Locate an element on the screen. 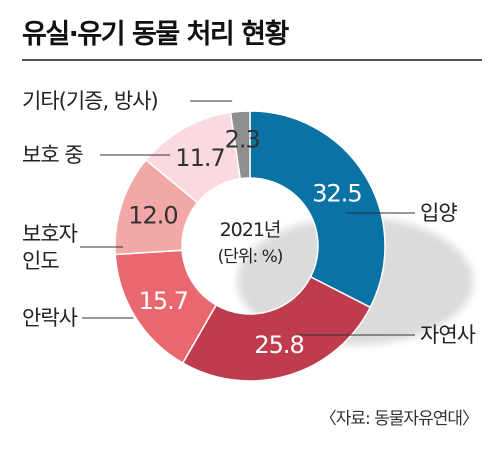 Image resolution: width=500 pixels, height=449 pixels. source-note: 〈자료: 동물자유연대〉 is located at coordinates (399, 419).